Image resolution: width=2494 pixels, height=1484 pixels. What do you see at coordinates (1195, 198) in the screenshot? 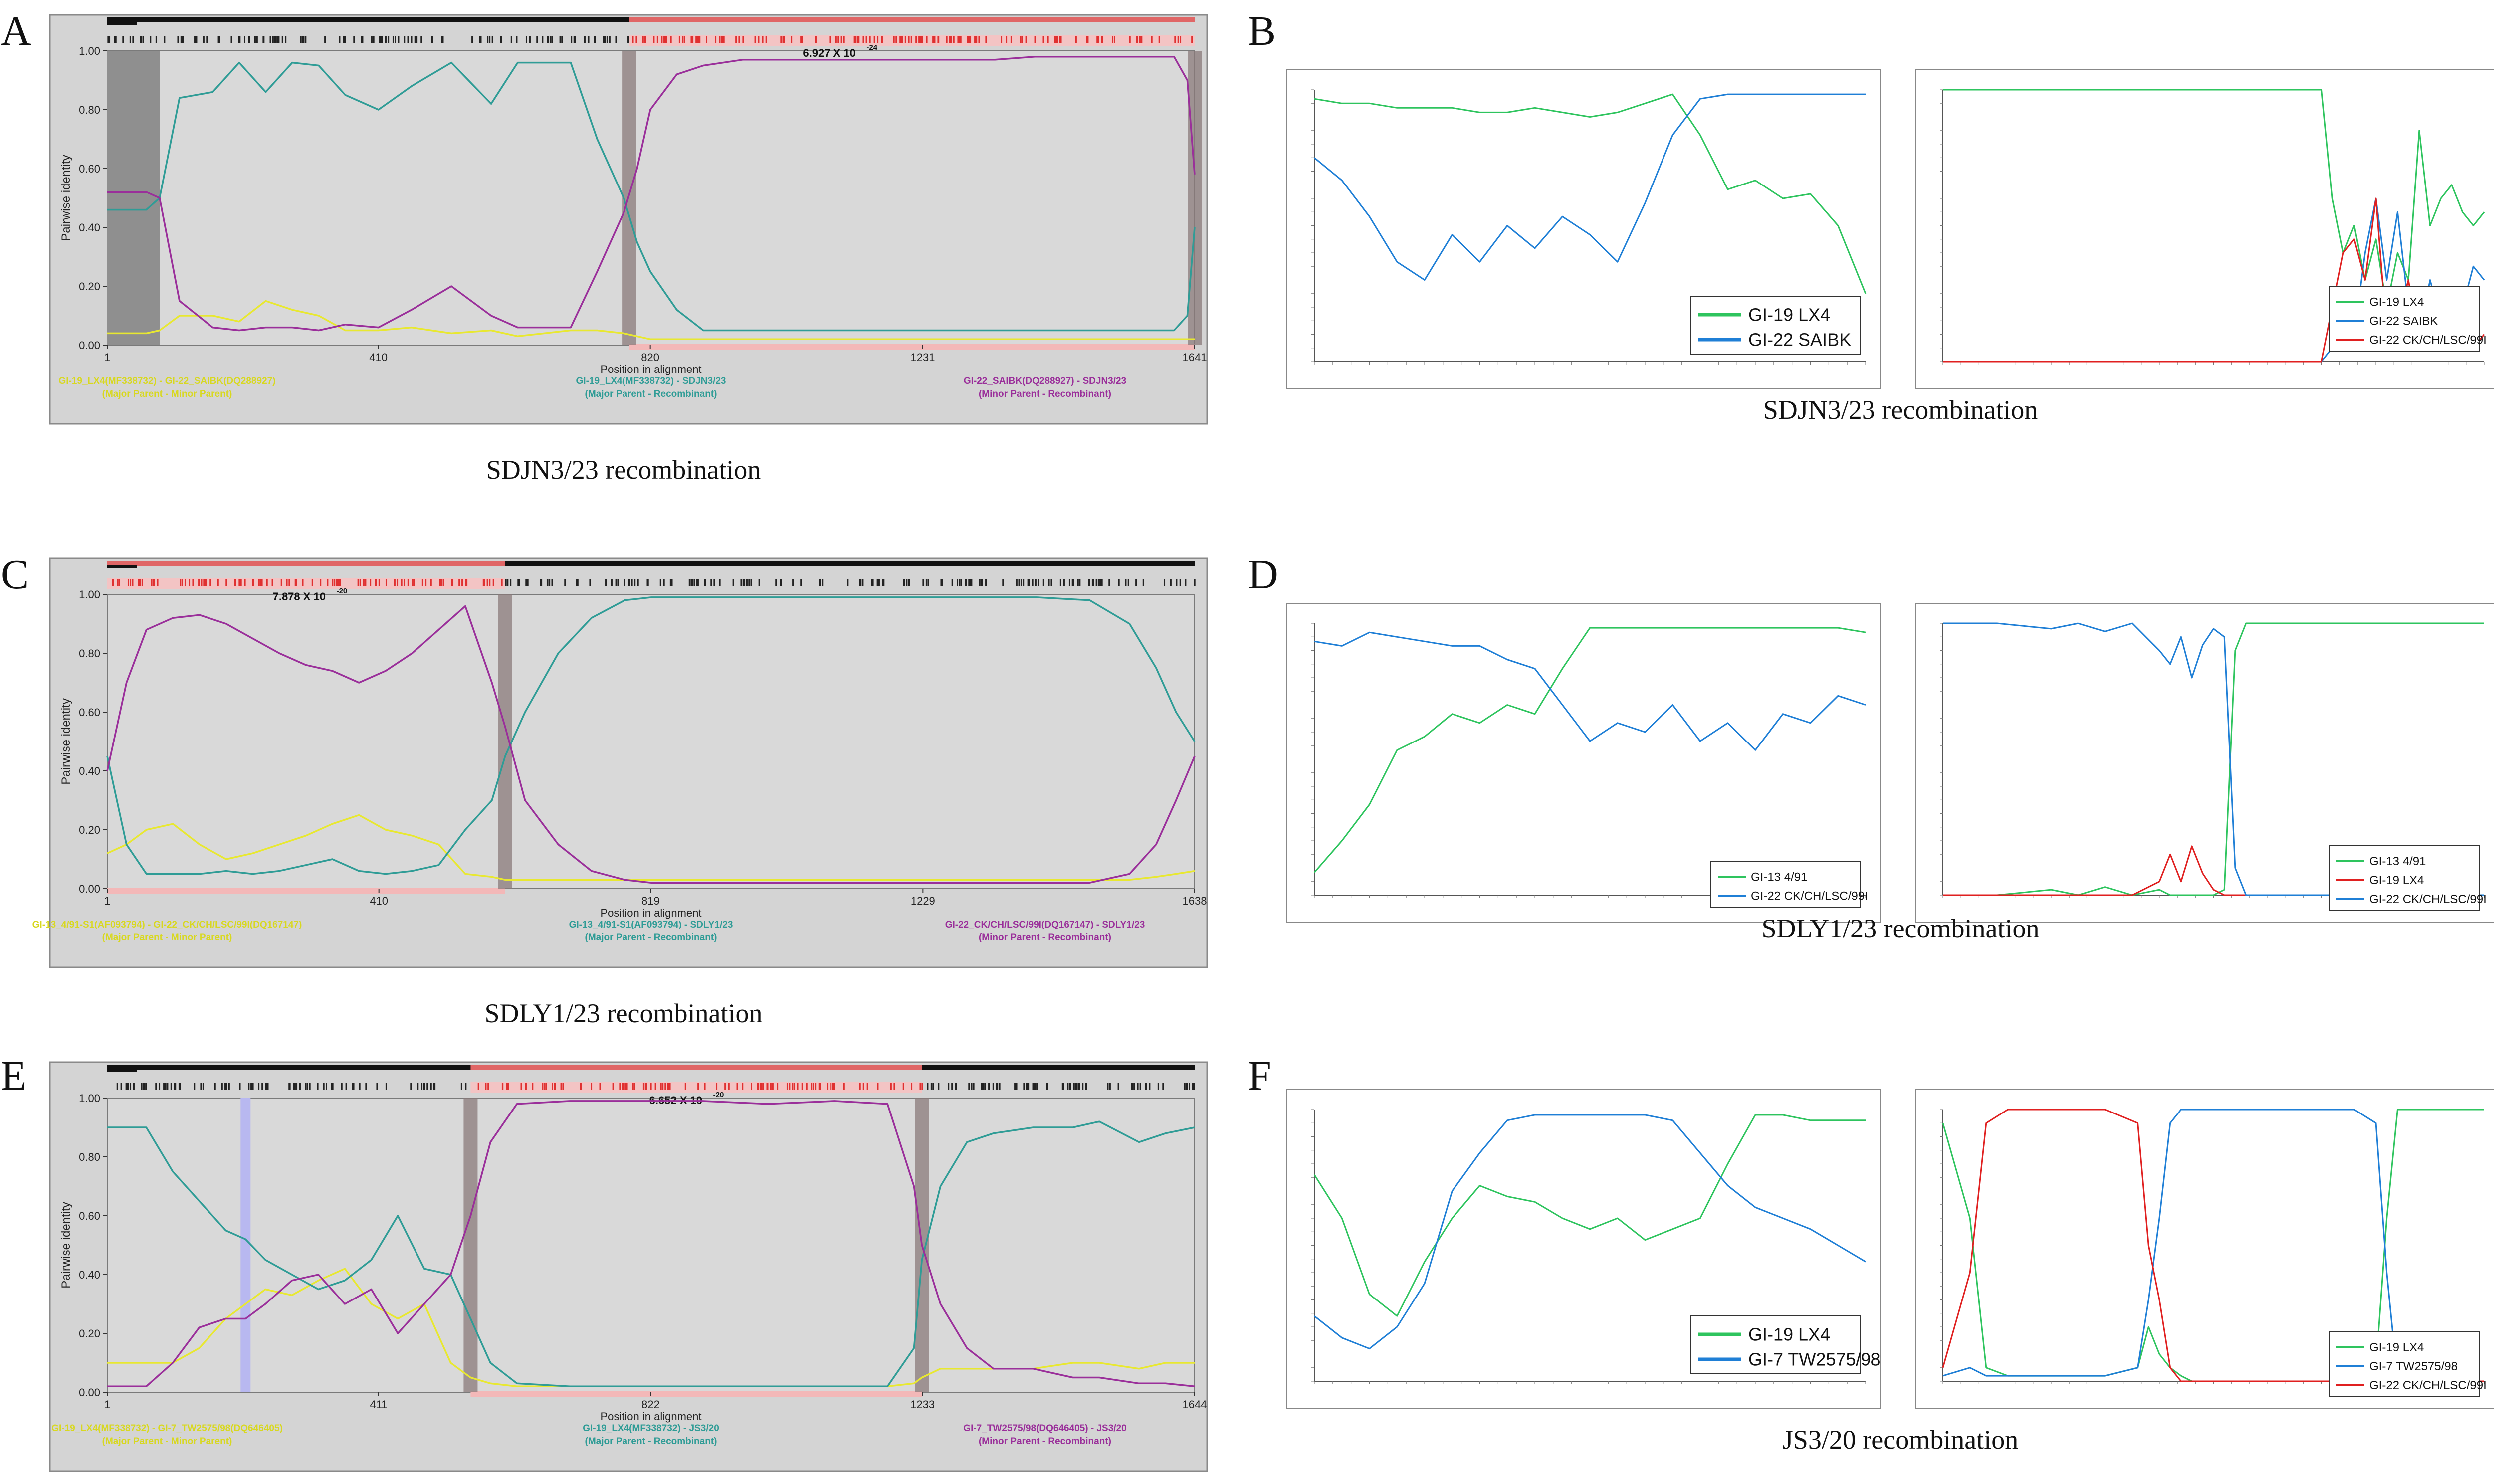
I see `breakpoint-band` at bounding box center [1195, 198].